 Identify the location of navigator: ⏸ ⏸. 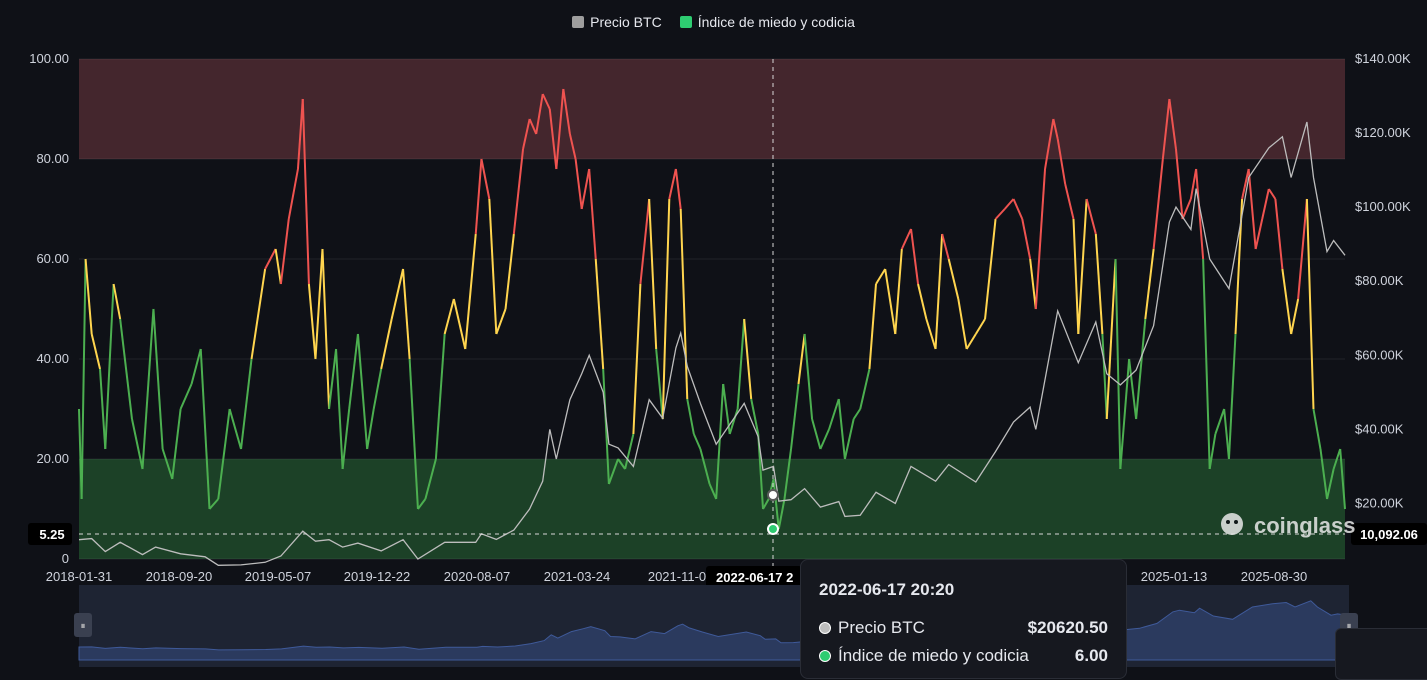
(716, 626).